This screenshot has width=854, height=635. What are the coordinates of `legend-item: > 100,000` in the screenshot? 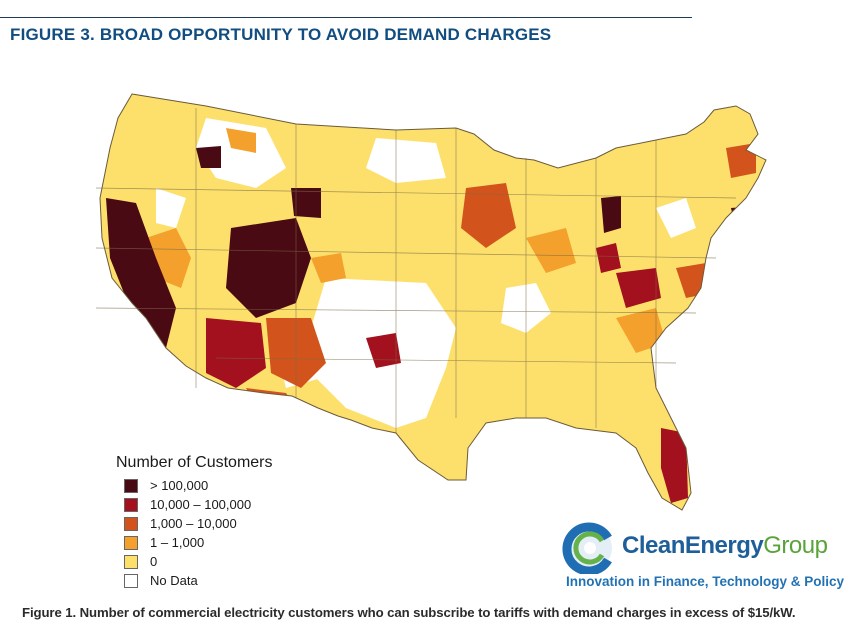 It's located at (194, 485).